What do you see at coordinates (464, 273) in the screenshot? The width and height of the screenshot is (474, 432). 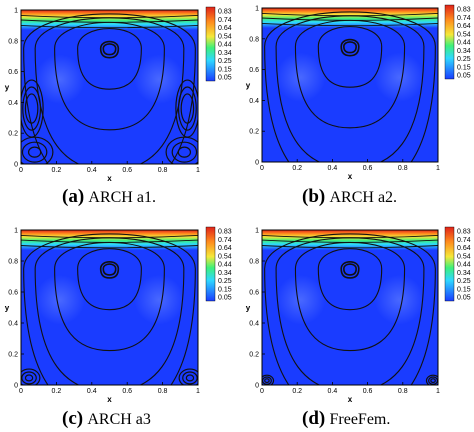 I see `panel-d-colorbar-label-5: 0.34` at bounding box center [464, 273].